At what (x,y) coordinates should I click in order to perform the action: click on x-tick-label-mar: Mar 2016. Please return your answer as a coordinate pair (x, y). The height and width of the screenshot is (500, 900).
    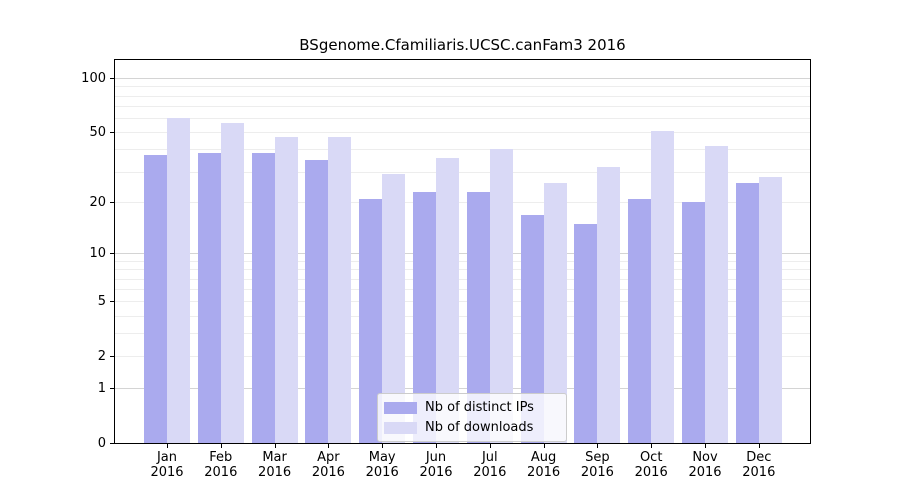
    Looking at the image, I should click on (275, 465).